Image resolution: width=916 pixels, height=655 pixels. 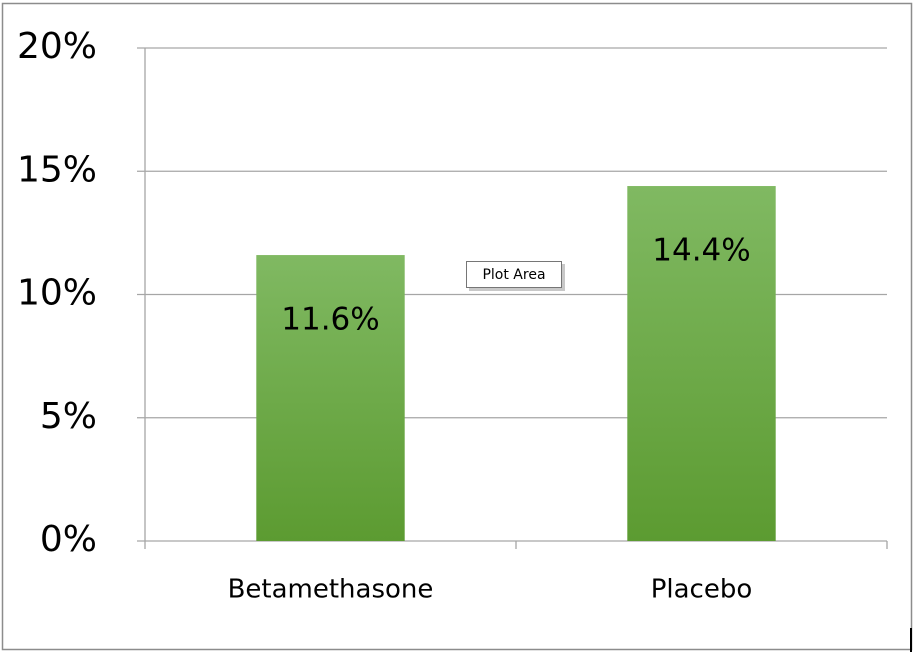 I want to click on tooltip: Plot Area, so click(x=515, y=276).